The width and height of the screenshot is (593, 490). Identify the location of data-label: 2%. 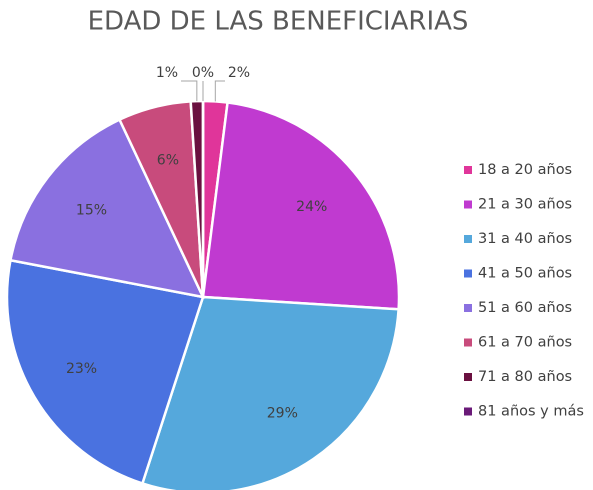
(239, 73).